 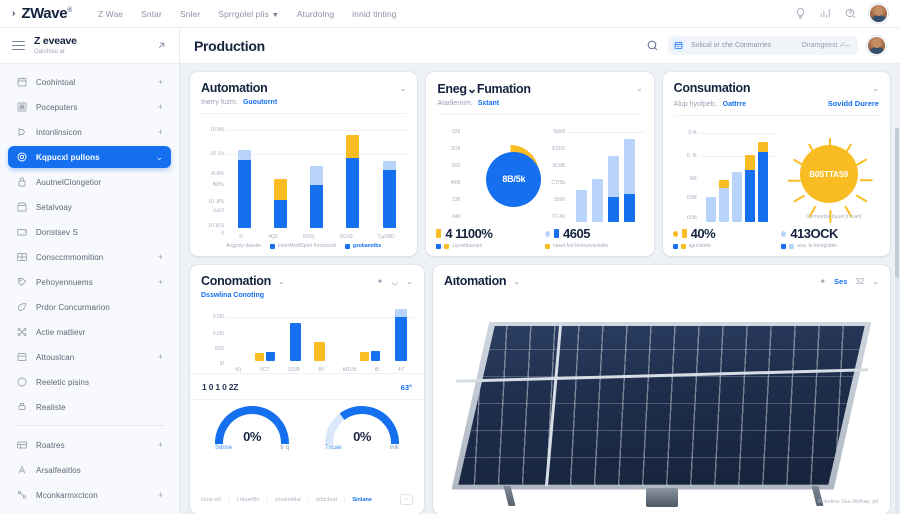 I want to click on chevron-down-icon-2: ⌄, so click(x=409, y=281).